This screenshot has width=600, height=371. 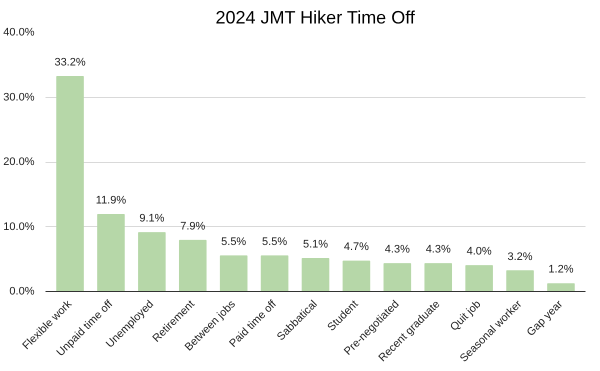 What do you see at coordinates (479, 252) in the screenshot?
I see `data-label: 4.0%` at bounding box center [479, 252].